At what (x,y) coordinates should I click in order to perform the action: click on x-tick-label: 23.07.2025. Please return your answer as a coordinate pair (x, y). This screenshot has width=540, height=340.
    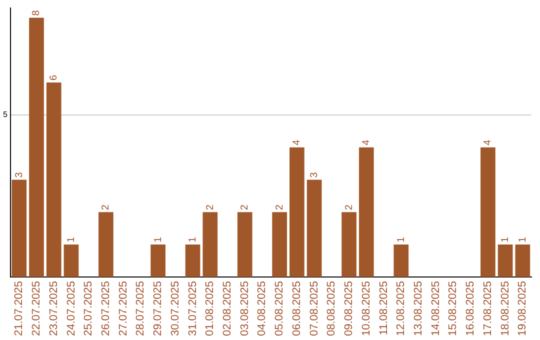
    Looking at the image, I should click on (54, 308).